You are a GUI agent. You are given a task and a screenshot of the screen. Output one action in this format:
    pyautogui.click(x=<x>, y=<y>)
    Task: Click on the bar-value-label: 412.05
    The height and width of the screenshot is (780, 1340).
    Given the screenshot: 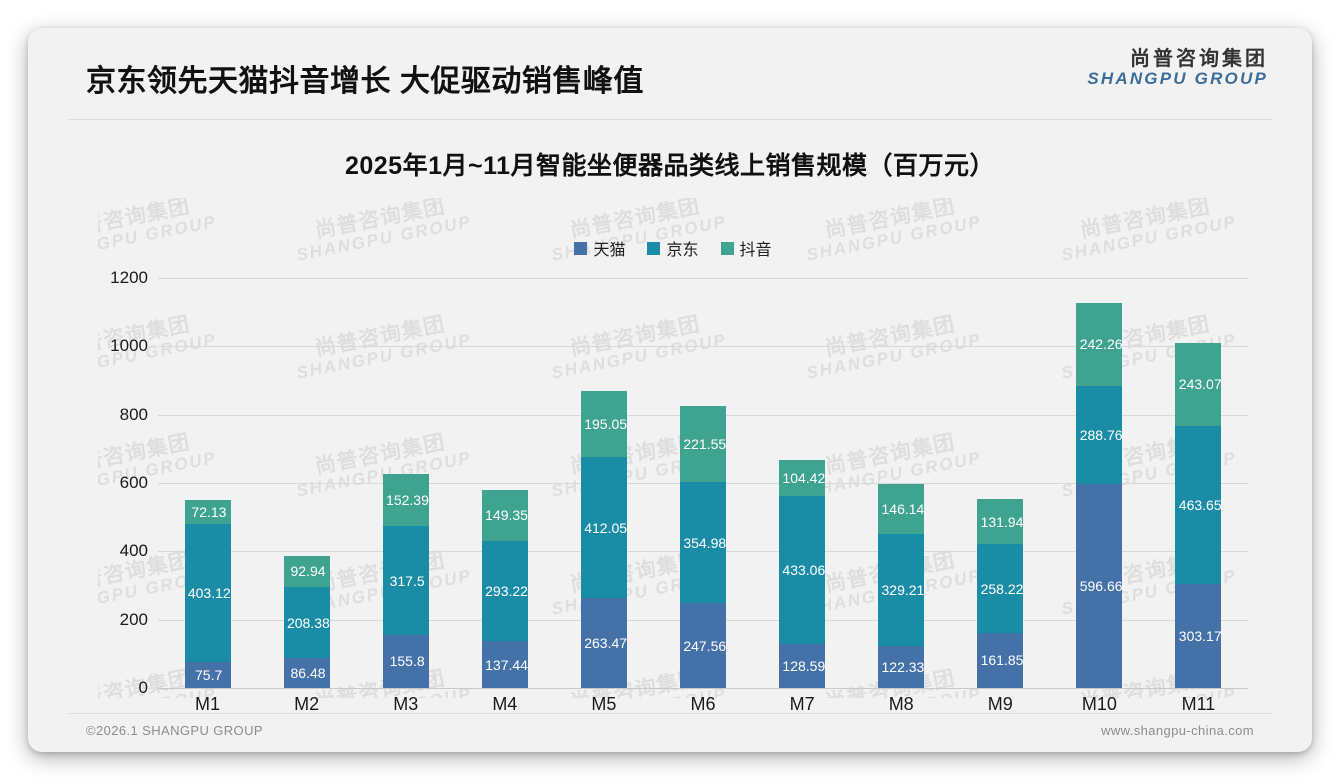 What is the action you would take?
    pyautogui.click(x=606, y=527)
    